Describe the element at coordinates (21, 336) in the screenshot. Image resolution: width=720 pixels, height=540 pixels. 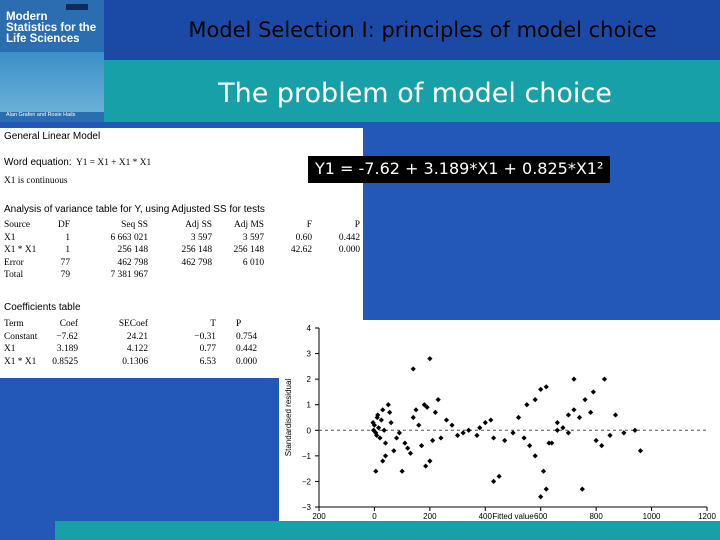
I see `coef-cell: Constant` at that location.